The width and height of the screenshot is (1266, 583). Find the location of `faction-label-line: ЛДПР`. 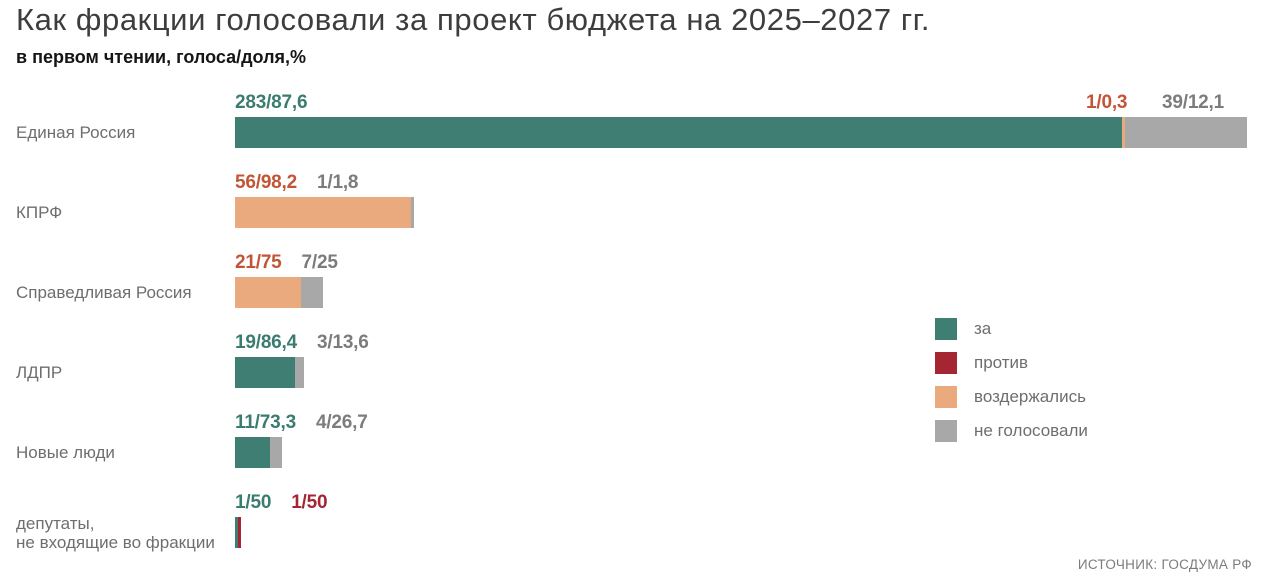

faction-label-line: ЛДПР is located at coordinates (39, 372).